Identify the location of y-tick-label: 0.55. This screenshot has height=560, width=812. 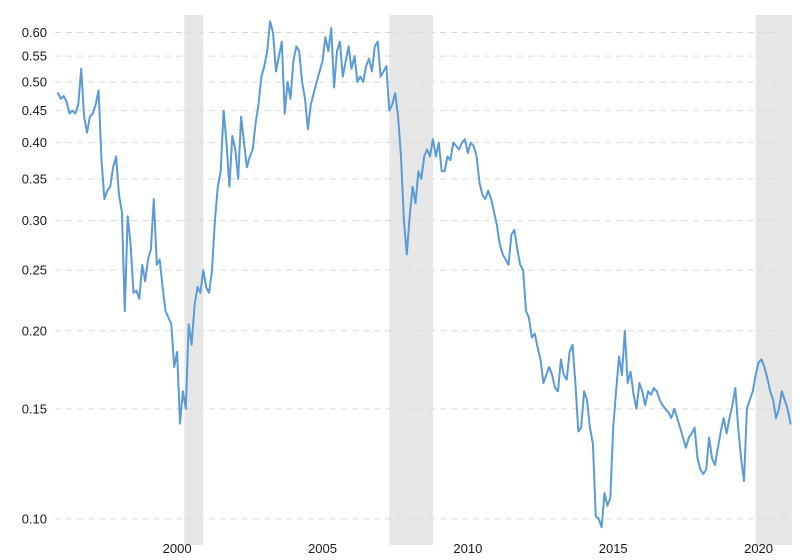
(34, 56).